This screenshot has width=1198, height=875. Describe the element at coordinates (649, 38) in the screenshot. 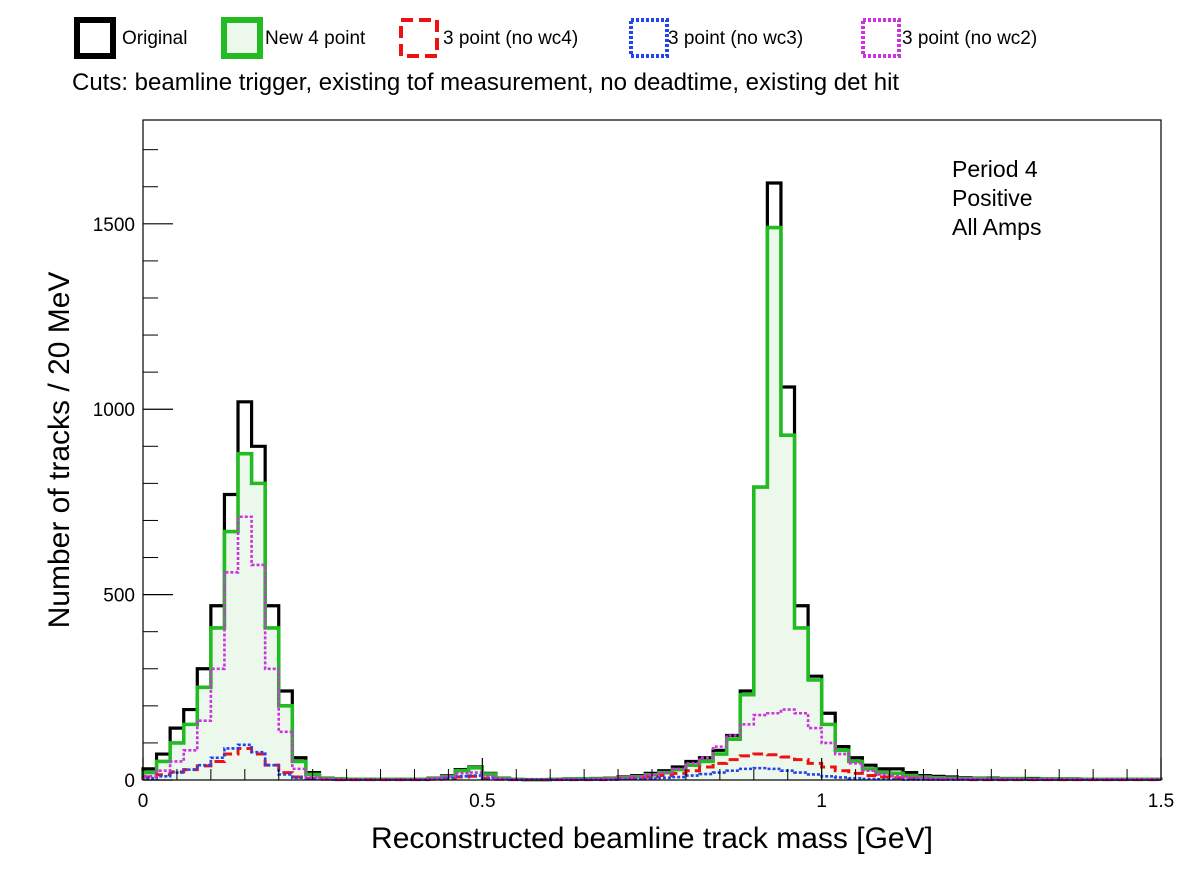

I see `legend-swatch-3-point-no-wc3` at that location.